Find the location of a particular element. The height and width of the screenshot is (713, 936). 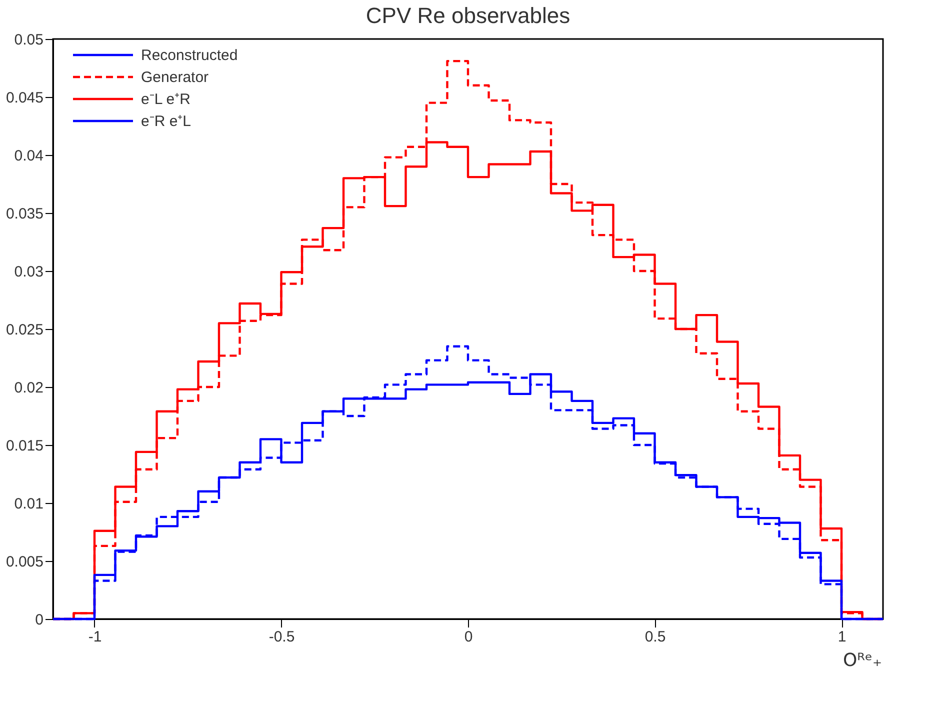

legend-label: e⁻R e⁺L is located at coordinates (166, 121).